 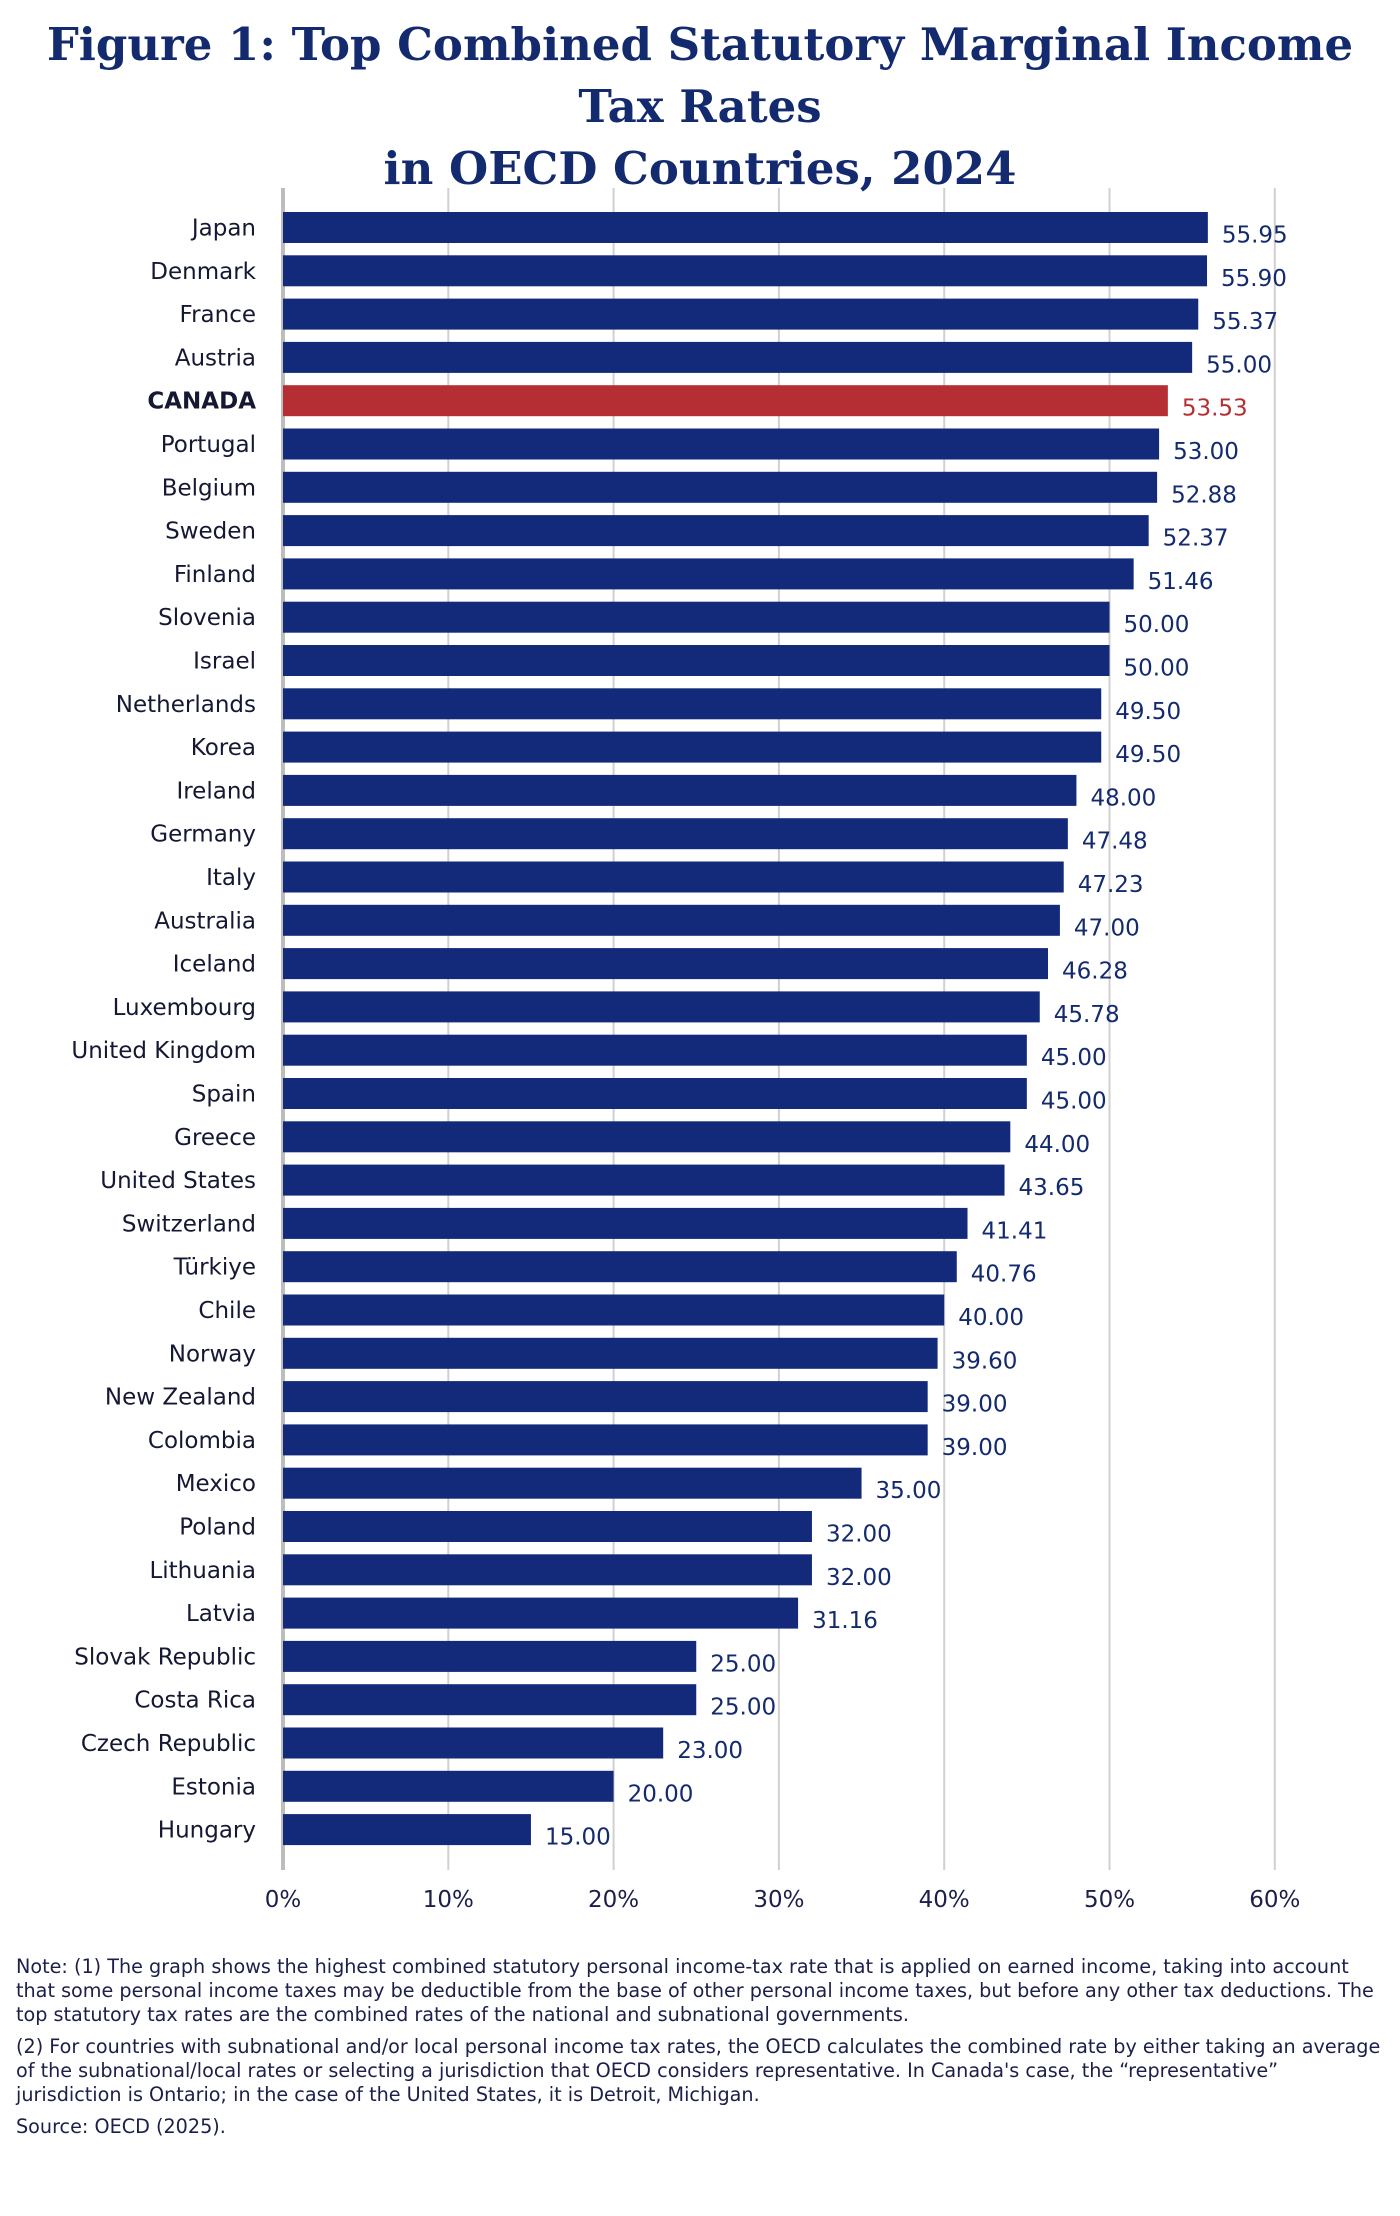 What do you see at coordinates (213, 1787) in the screenshot?
I see `category-label: Estonia` at bounding box center [213, 1787].